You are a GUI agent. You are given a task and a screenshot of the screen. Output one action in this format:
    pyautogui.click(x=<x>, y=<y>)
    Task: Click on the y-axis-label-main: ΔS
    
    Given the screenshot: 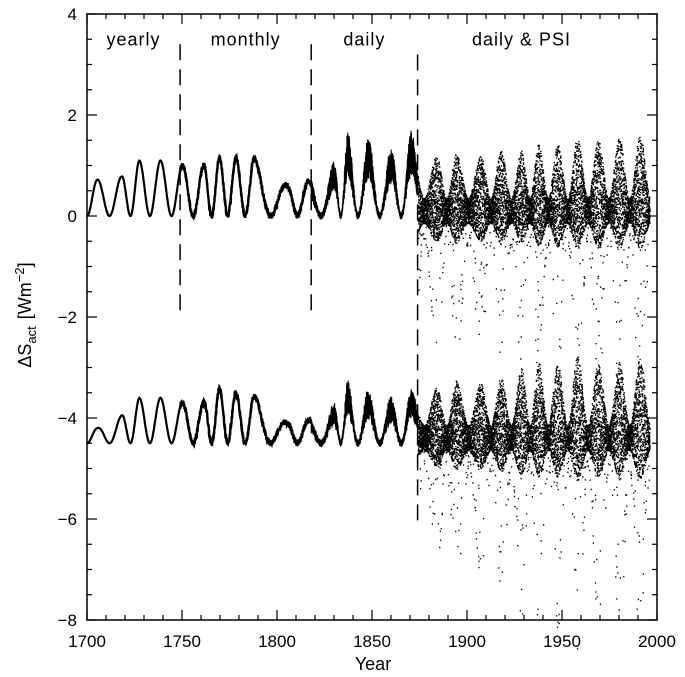 What is the action you would take?
    pyautogui.click(x=25, y=356)
    